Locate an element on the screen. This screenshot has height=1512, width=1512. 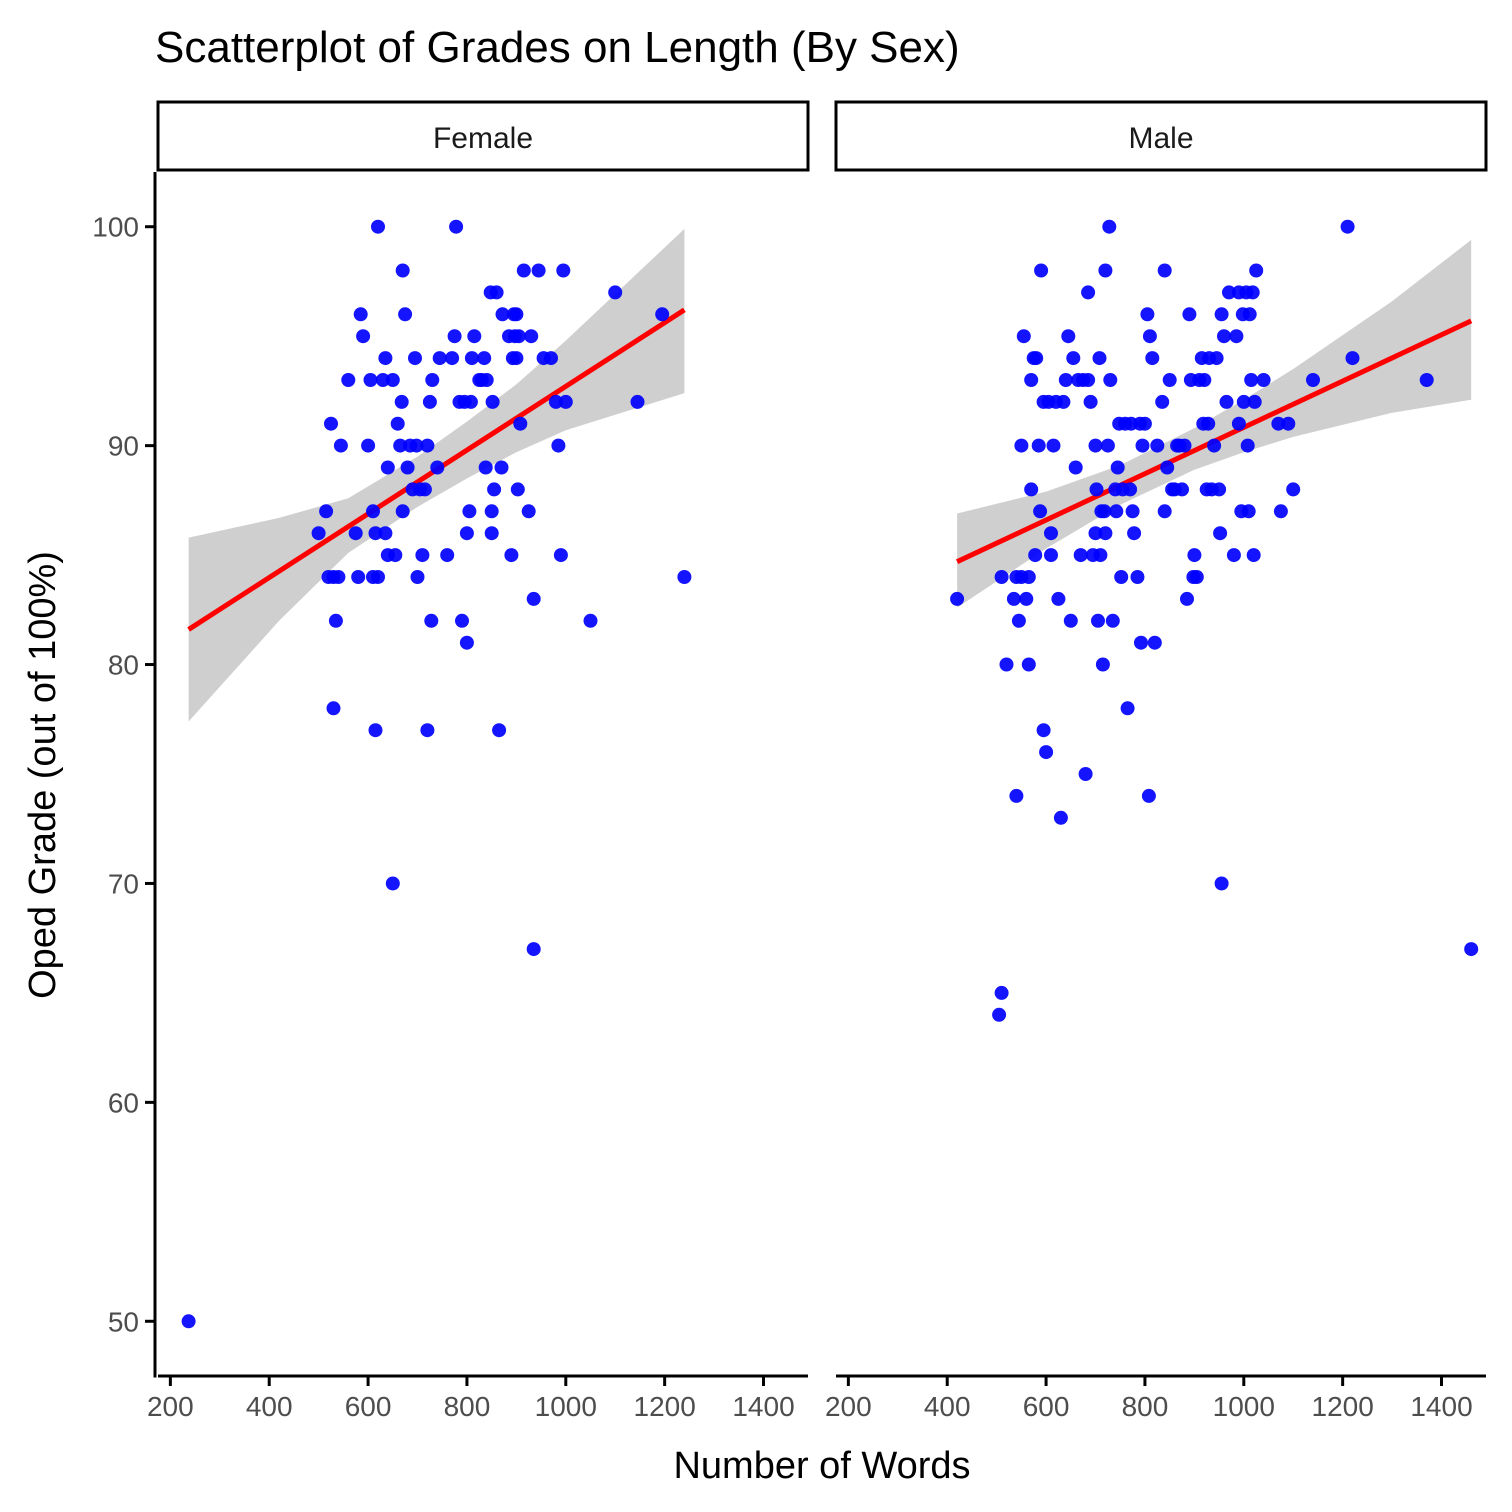
facet-label-female: Female is located at coordinates (483, 138).